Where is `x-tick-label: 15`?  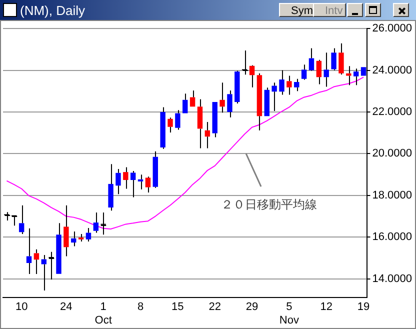 x-tick-label: 15 is located at coordinates (178, 307).